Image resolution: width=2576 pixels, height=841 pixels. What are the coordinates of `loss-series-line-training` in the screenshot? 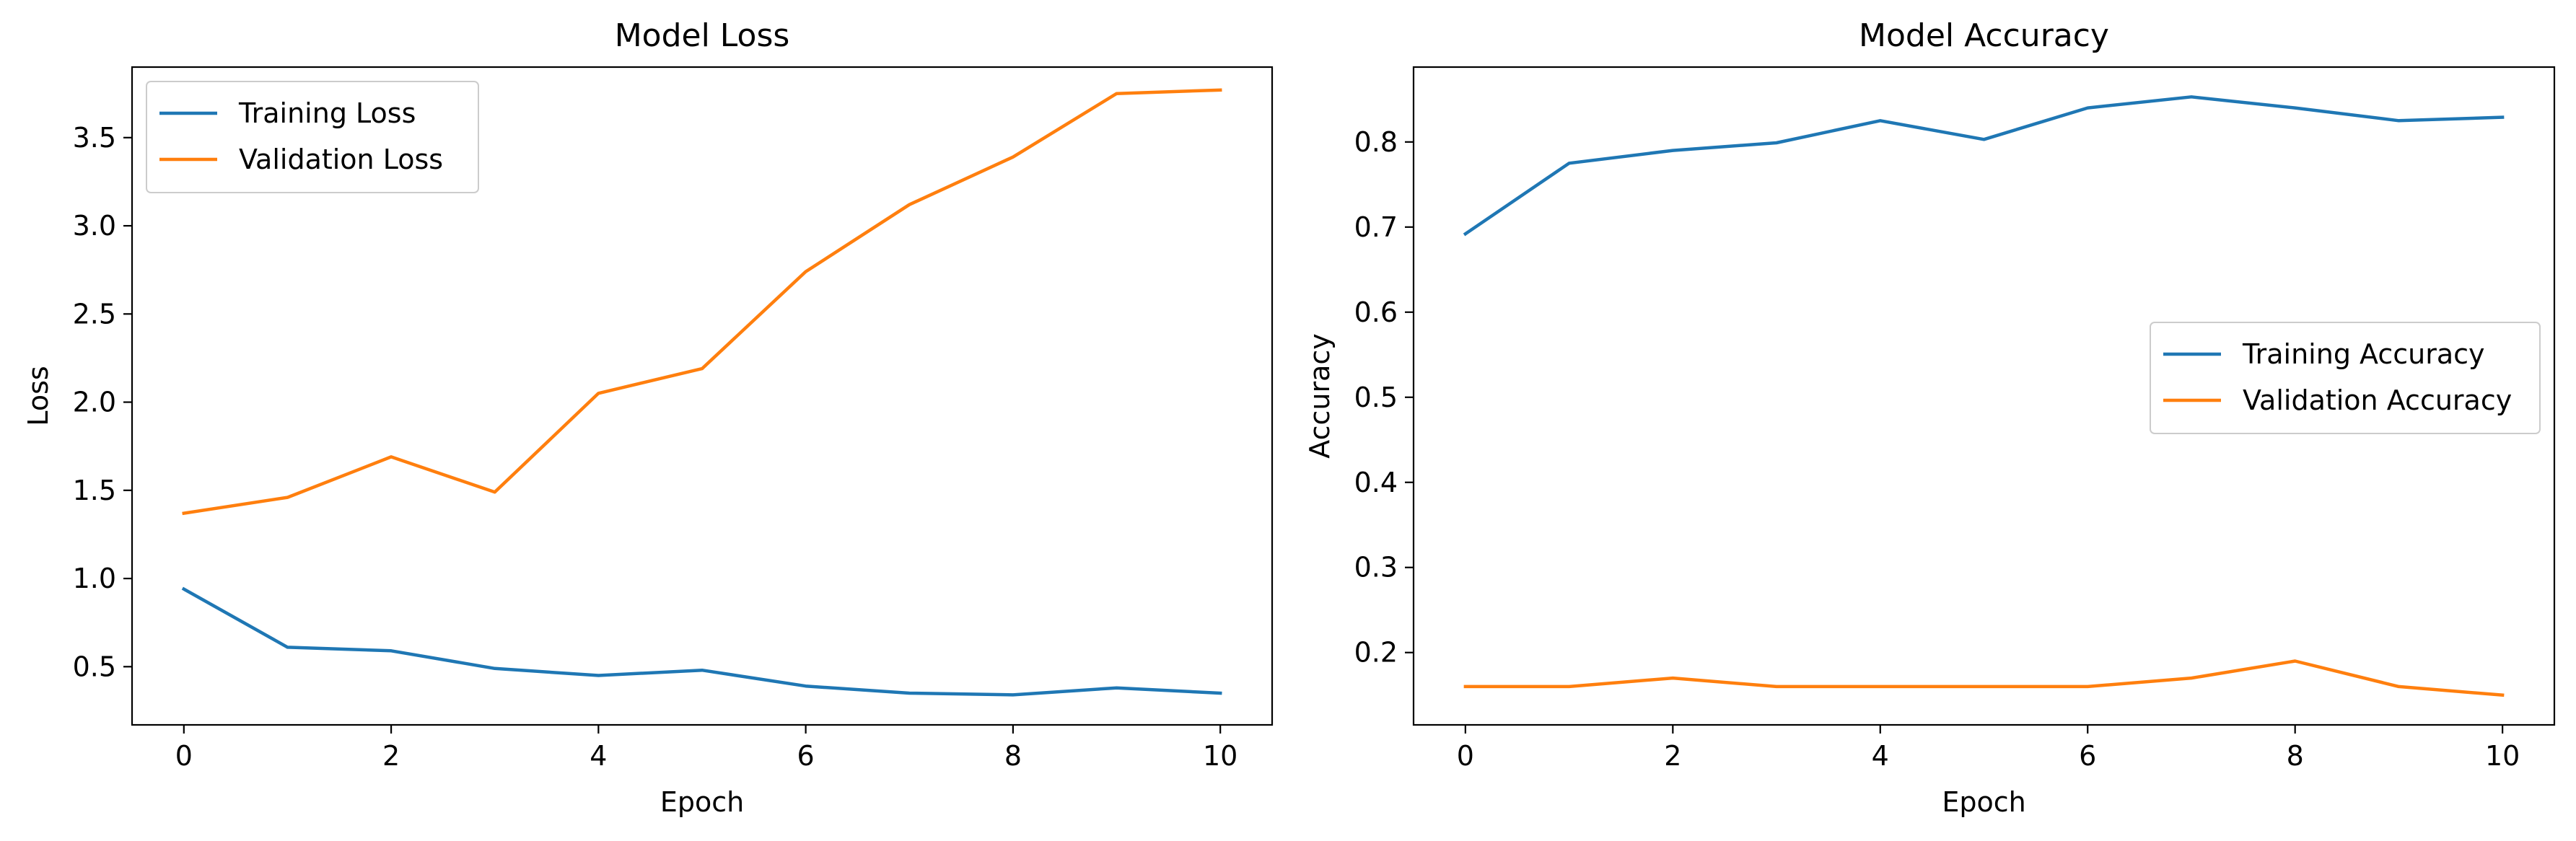 It's located at (701, 641).